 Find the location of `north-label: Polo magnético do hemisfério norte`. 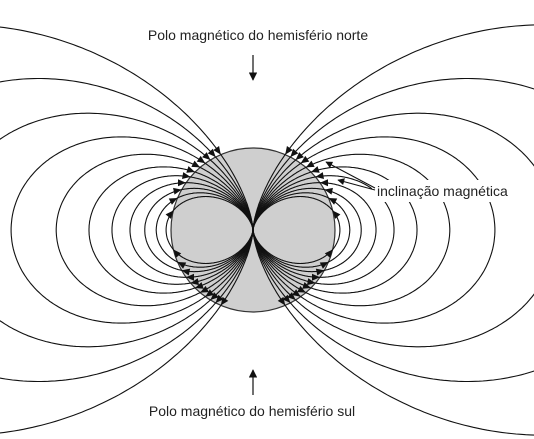

north-label: Polo magnético do hemisfério norte is located at coordinates (258, 35).